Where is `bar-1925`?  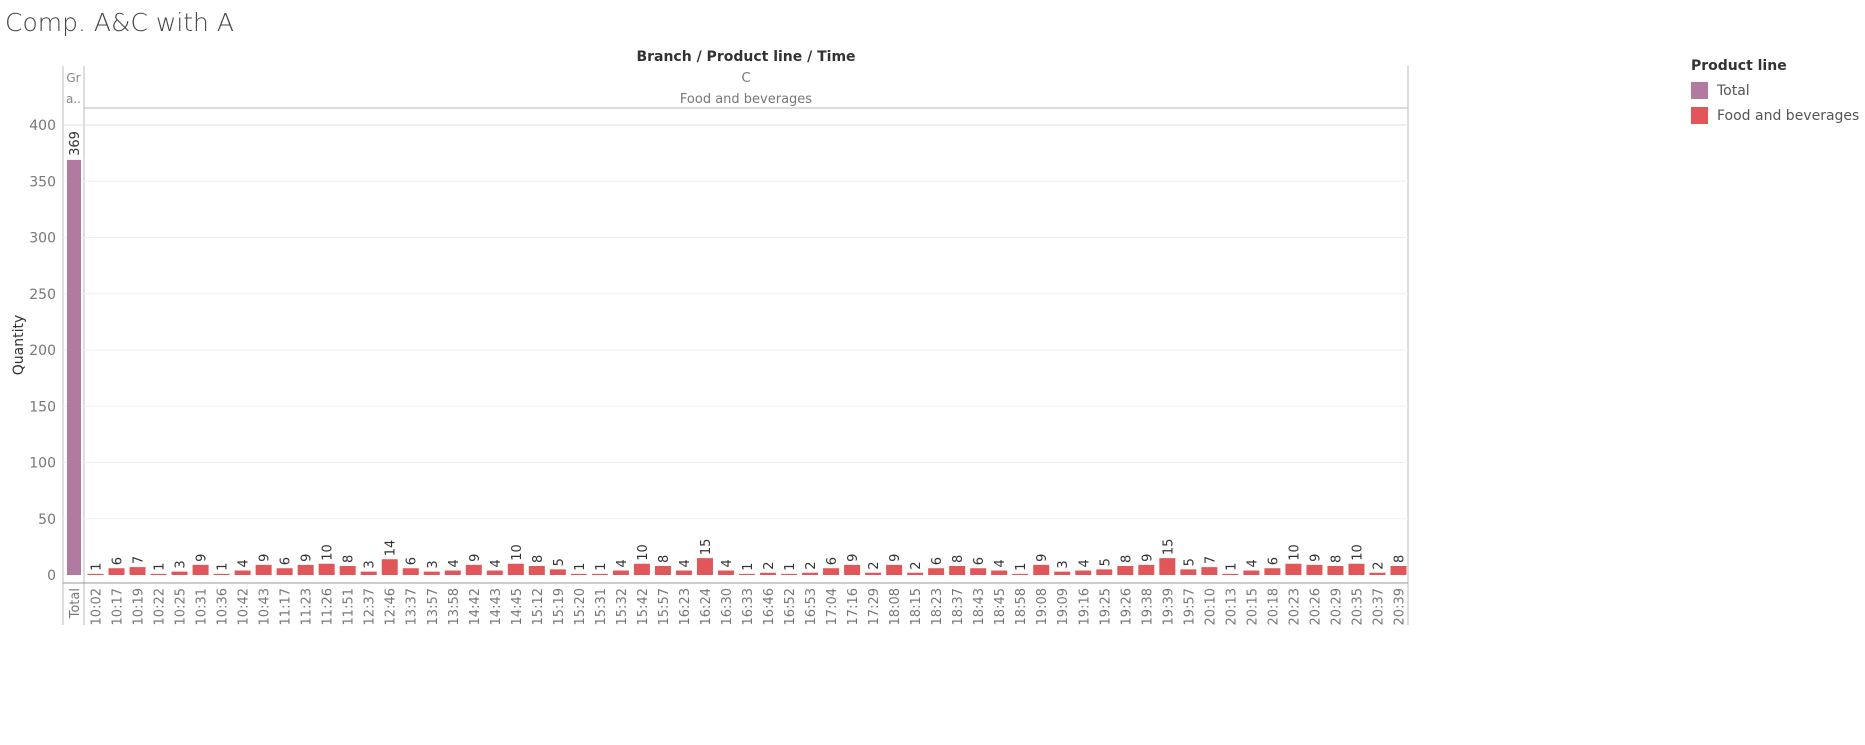 bar-1925 is located at coordinates (1104, 572).